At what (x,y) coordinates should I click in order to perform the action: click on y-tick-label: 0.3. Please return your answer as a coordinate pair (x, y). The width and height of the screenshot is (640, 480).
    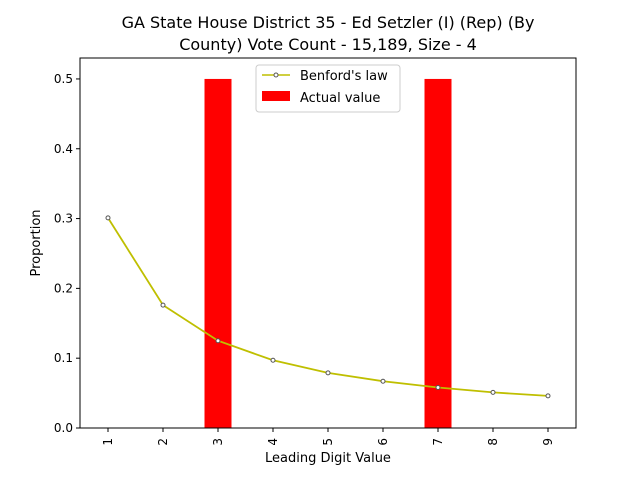
    Looking at the image, I should click on (63, 219).